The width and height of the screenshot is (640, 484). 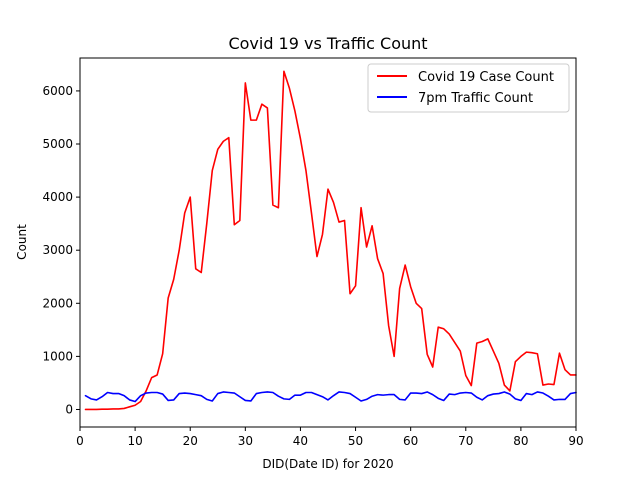 What do you see at coordinates (575, 441) in the screenshot?
I see `x-tick-label: 90` at bounding box center [575, 441].